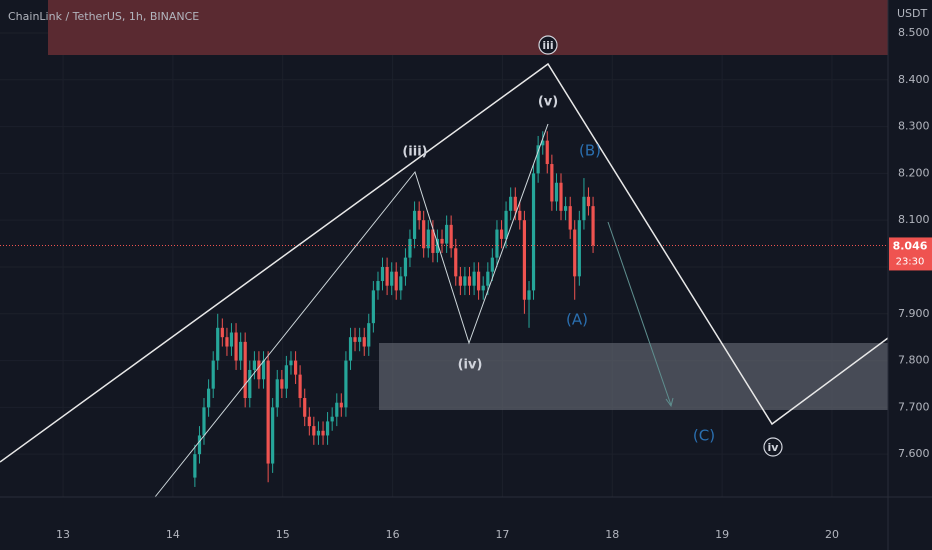  I want to click on projection-arrow, so click(639, 313).